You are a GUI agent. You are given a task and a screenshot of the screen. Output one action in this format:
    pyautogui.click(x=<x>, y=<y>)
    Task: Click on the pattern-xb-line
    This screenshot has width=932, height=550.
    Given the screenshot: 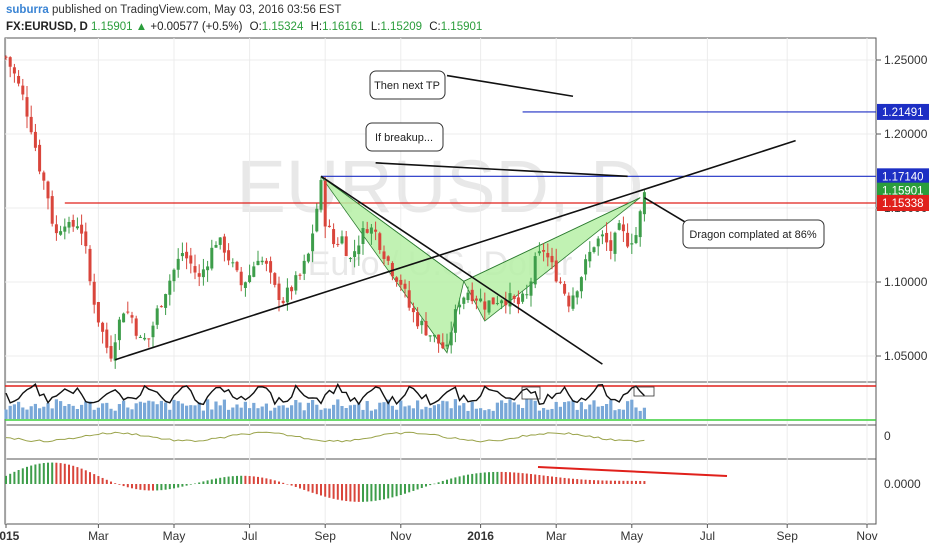 What is the action you would take?
    pyautogui.click(x=392, y=229)
    